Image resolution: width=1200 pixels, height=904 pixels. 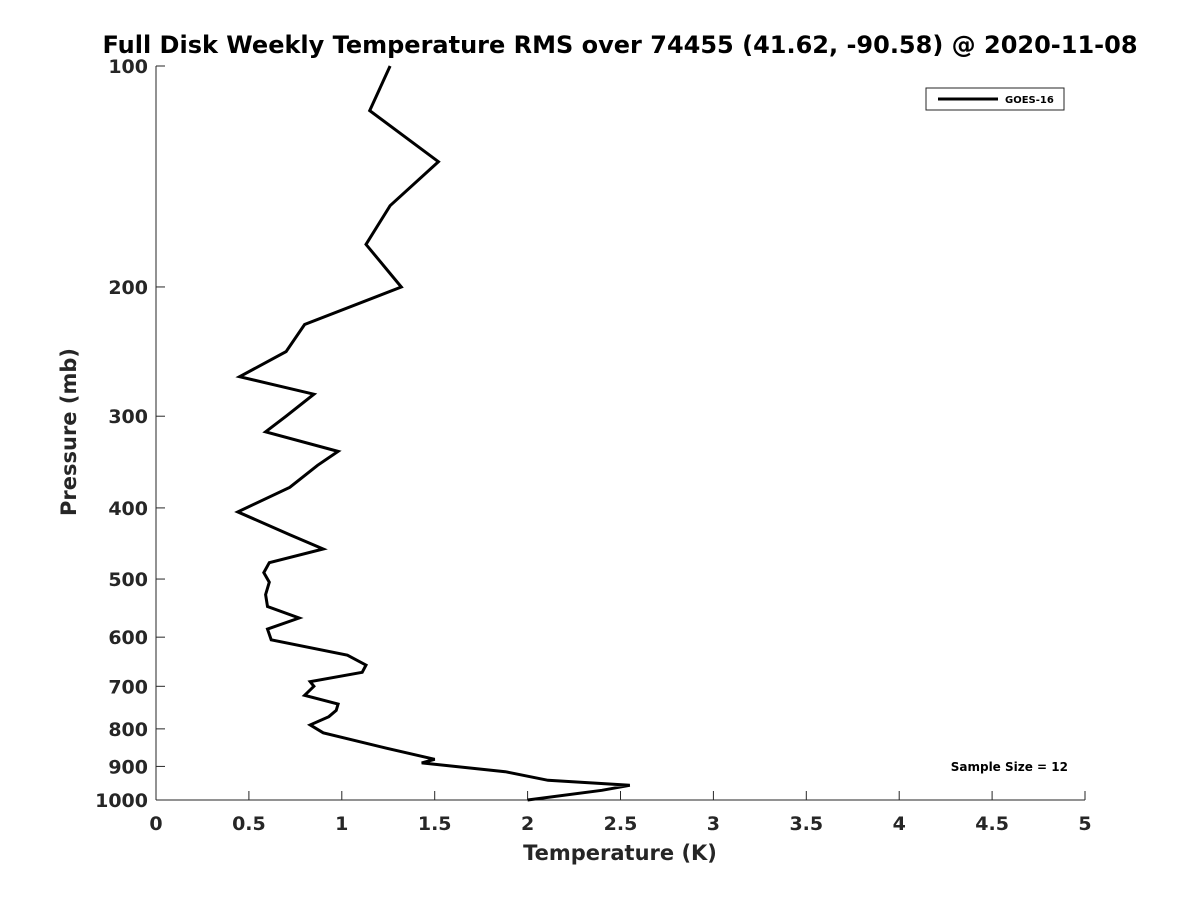 What do you see at coordinates (249, 824) in the screenshot?
I see `x-tick-label: 0.5` at bounding box center [249, 824].